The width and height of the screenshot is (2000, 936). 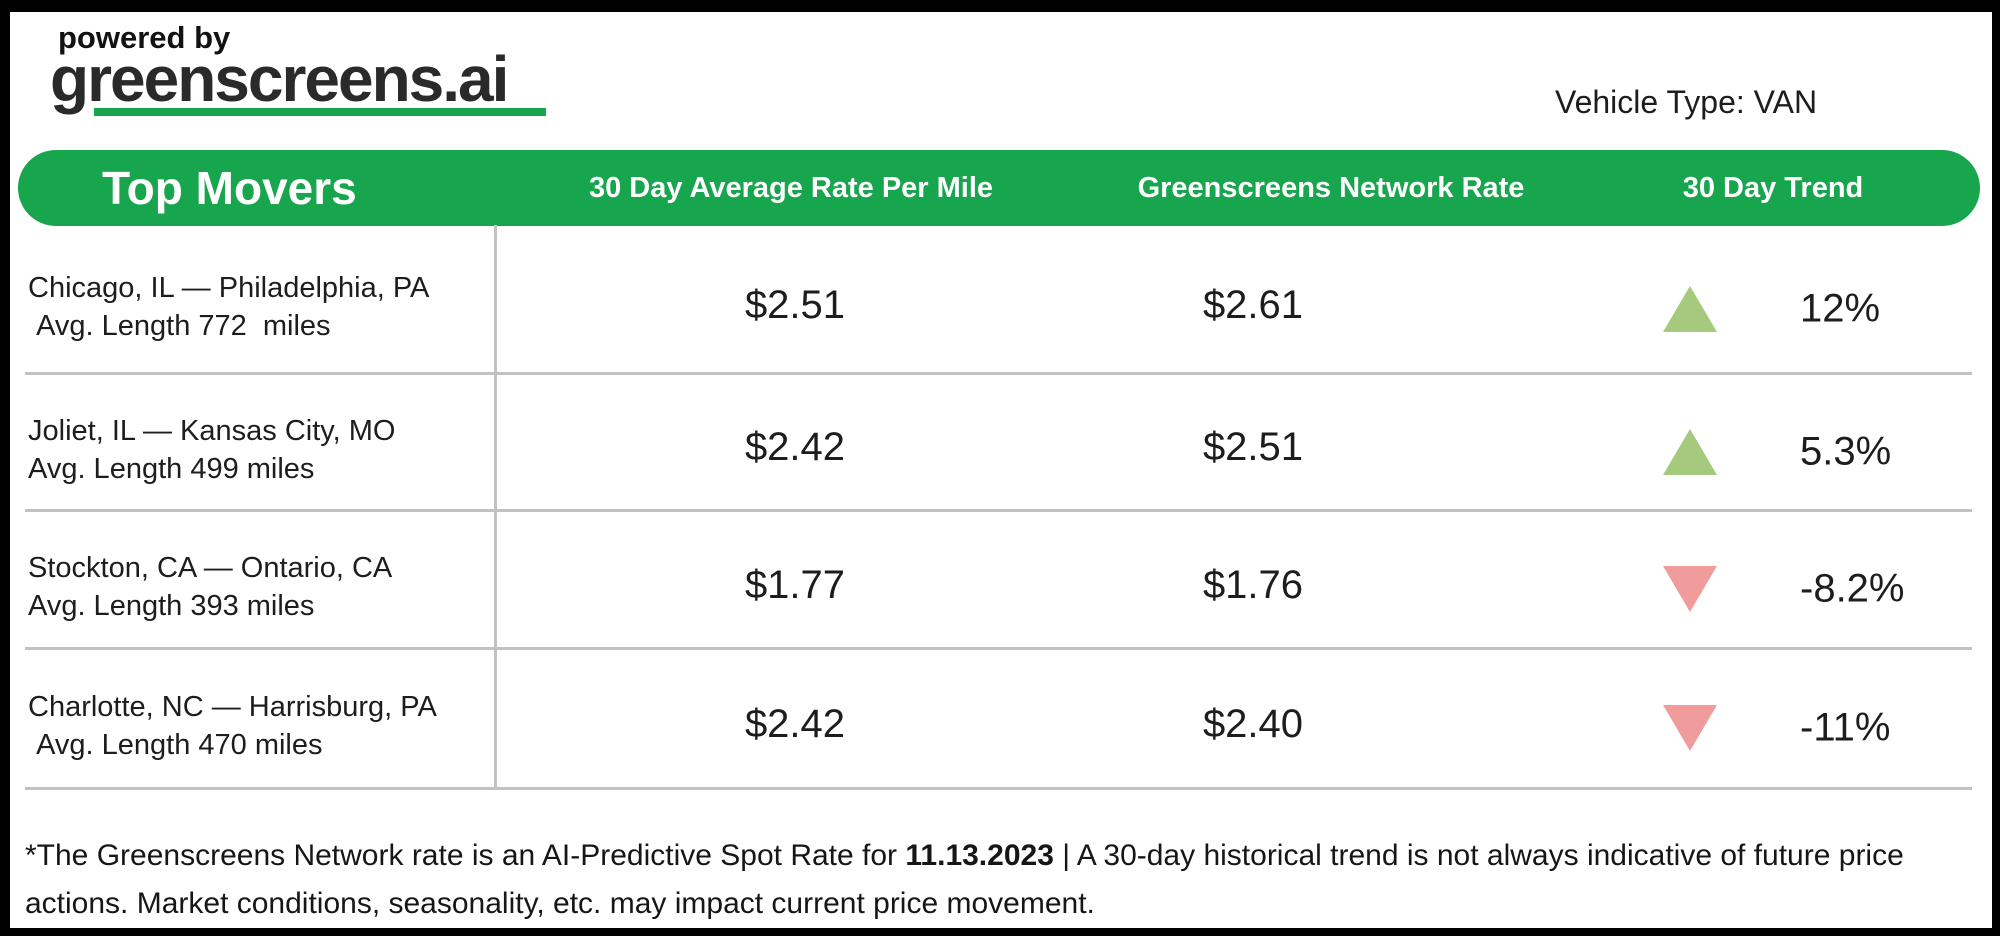 I want to click on powered-by-label: powered by, so click(x=144, y=37).